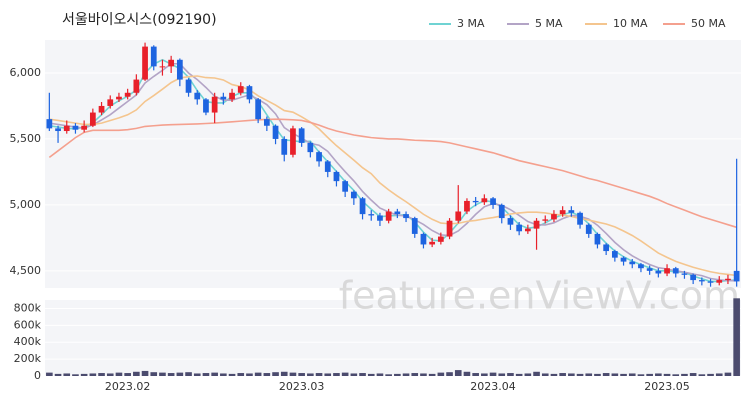  Describe the element at coordinates (26, 270) in the screenshot. I see `y-tick-label: 4,500` at that location.